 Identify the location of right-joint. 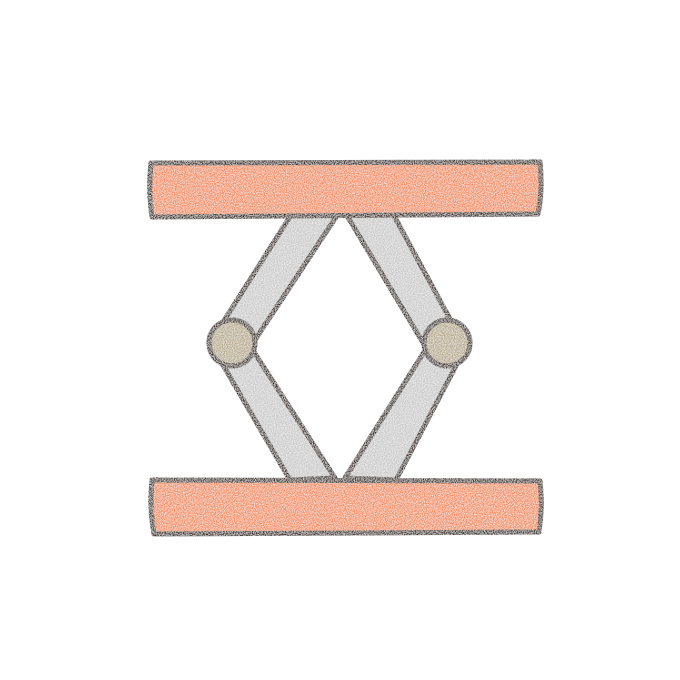
(447, 343).